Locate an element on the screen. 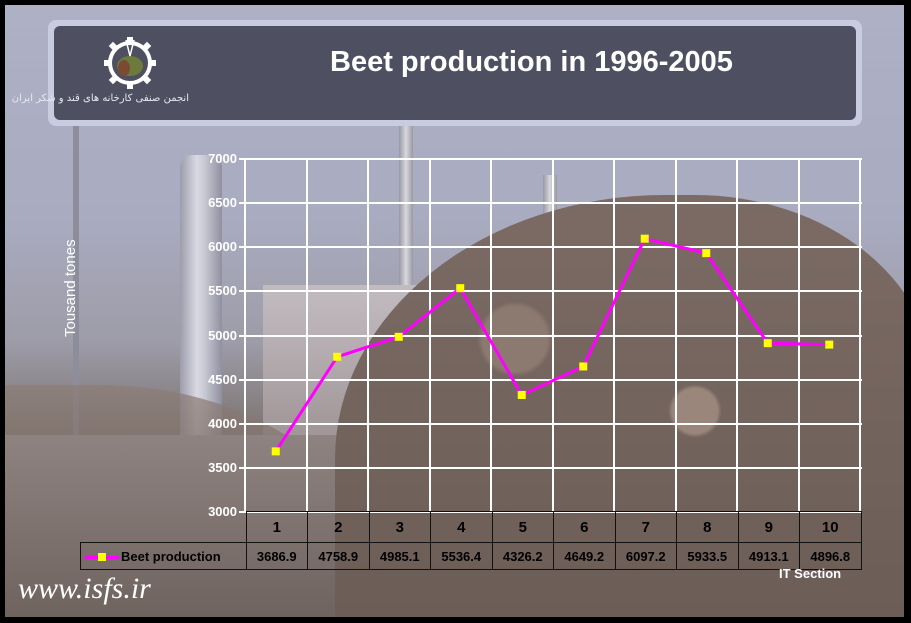 The image size is (911, 623). gear-logo-icon is located at coordinates (130, 63).